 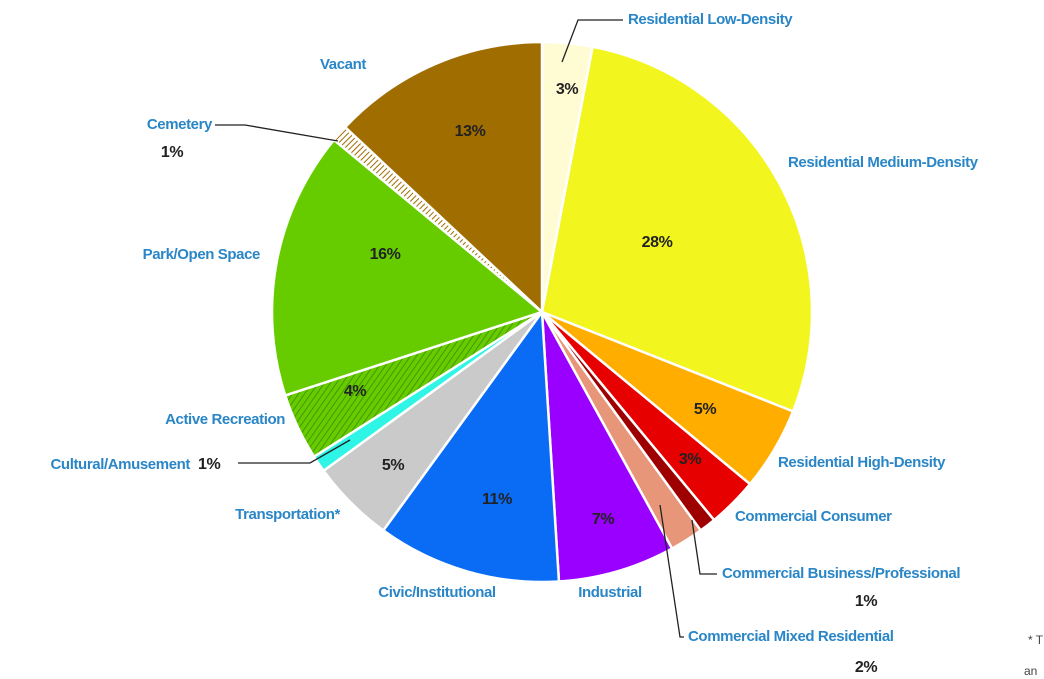 What do you see at coordinates (385, 254) in the screenshot?
I see `value-label: 16%` at bounding box center [385, 254].